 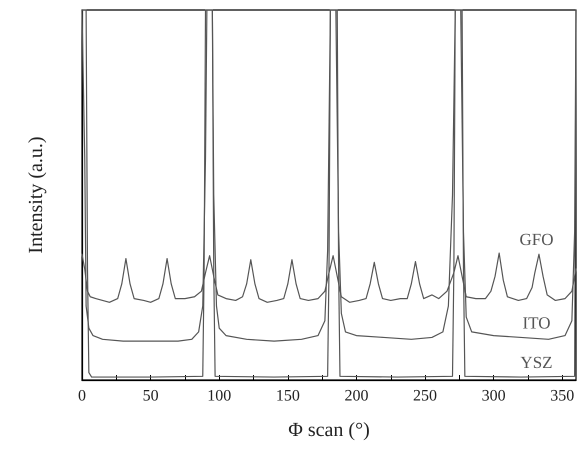 What do you see at coordinates (288, 396) in the screenshot?
I see `x-tick-label: 150` at bounding box center [288, 396].